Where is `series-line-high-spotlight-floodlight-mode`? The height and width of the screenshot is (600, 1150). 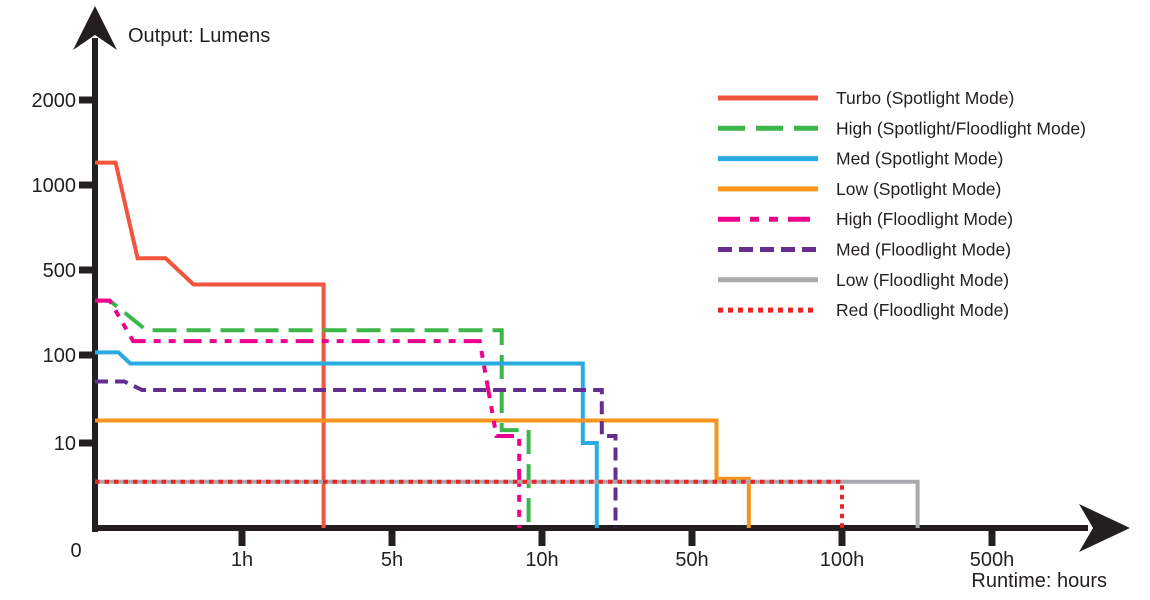
series-line-high-spotlight-floodlight-mode is located at coordinates (313, 413).